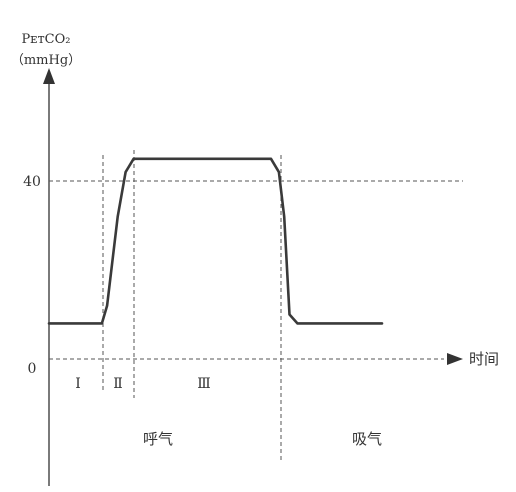  I want to click on y-axis-label-unit: （mmHg）, so click(46, 60).